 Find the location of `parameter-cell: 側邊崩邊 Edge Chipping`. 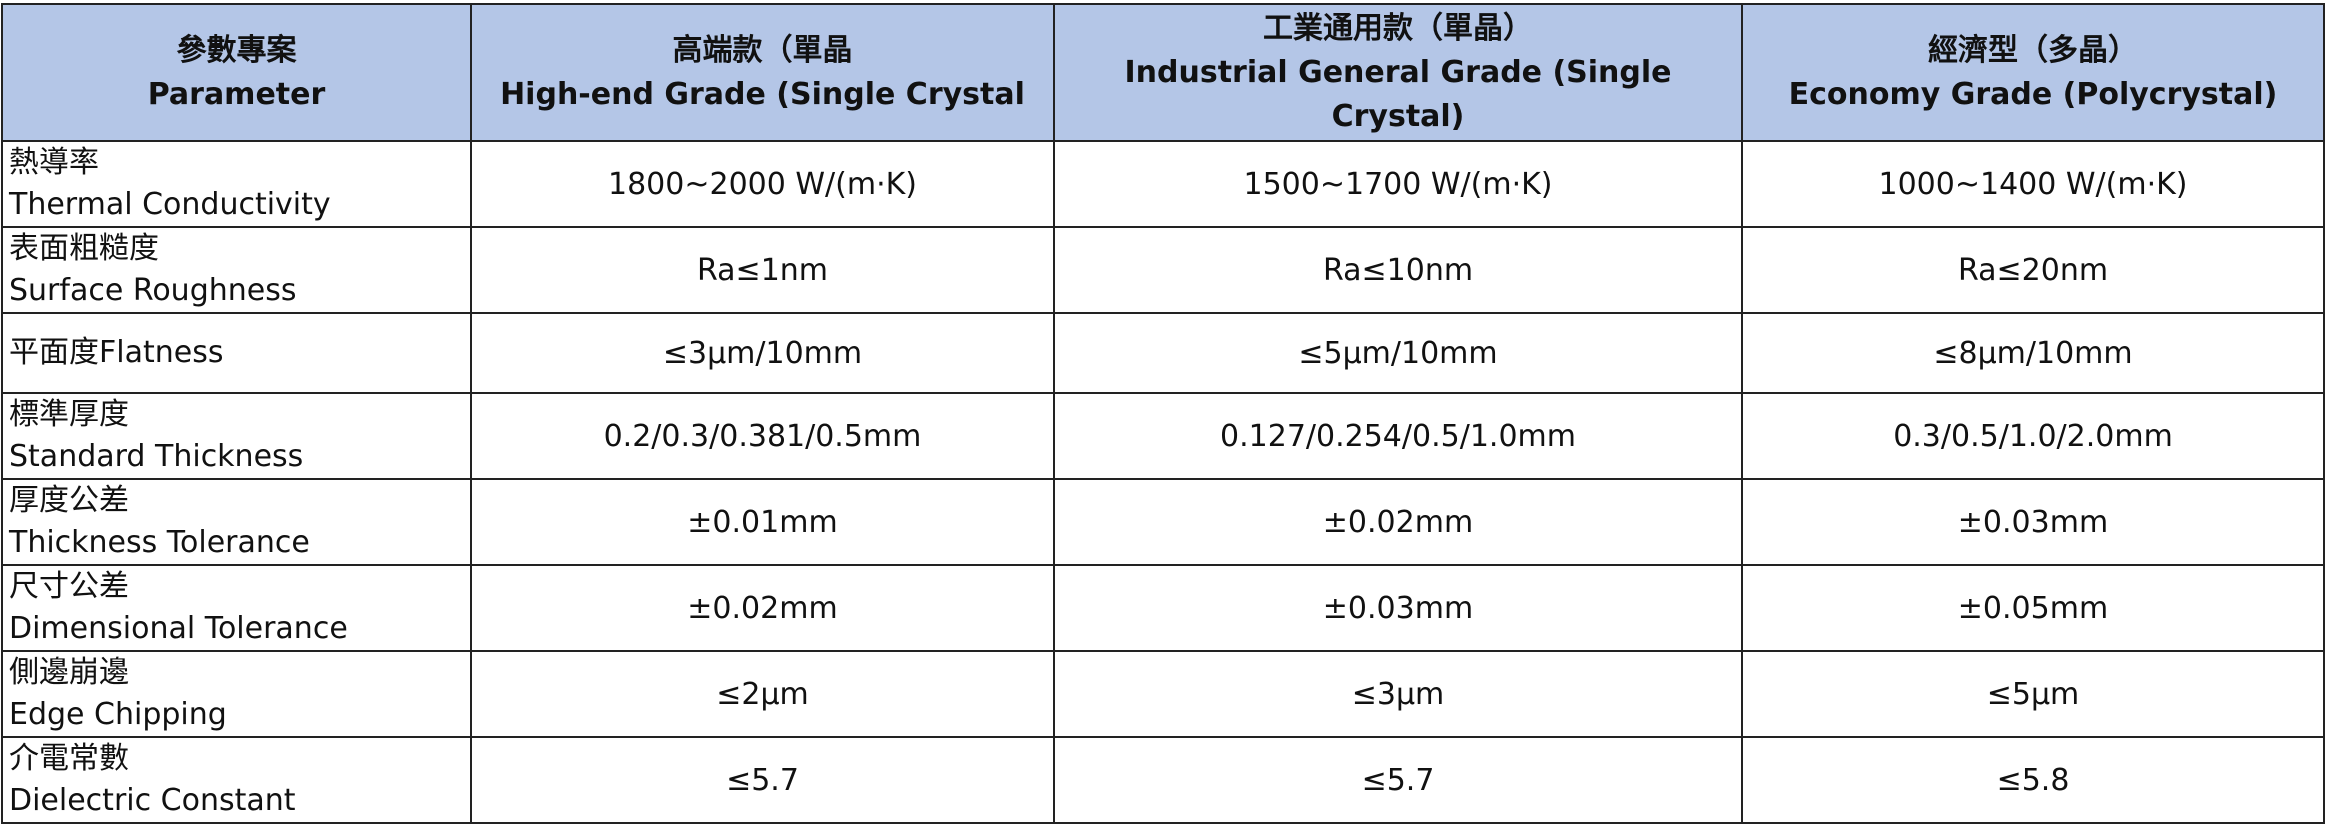

parameter-cell: 側邊崩邊 Edge Chipping is located at coordinates (236, 694).